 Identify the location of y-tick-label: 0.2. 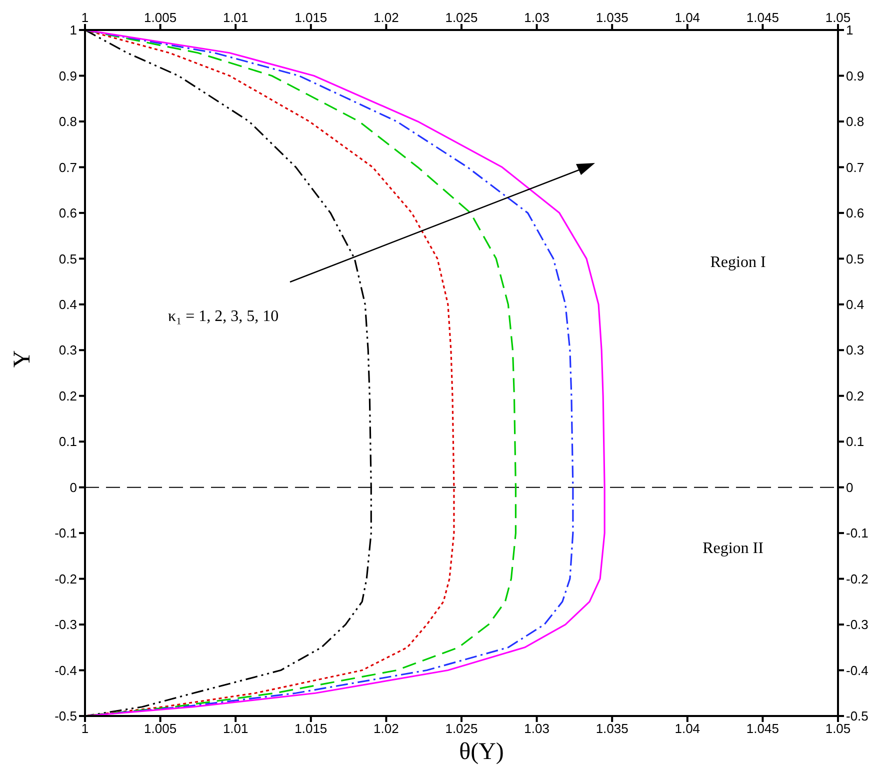
(67, 396).